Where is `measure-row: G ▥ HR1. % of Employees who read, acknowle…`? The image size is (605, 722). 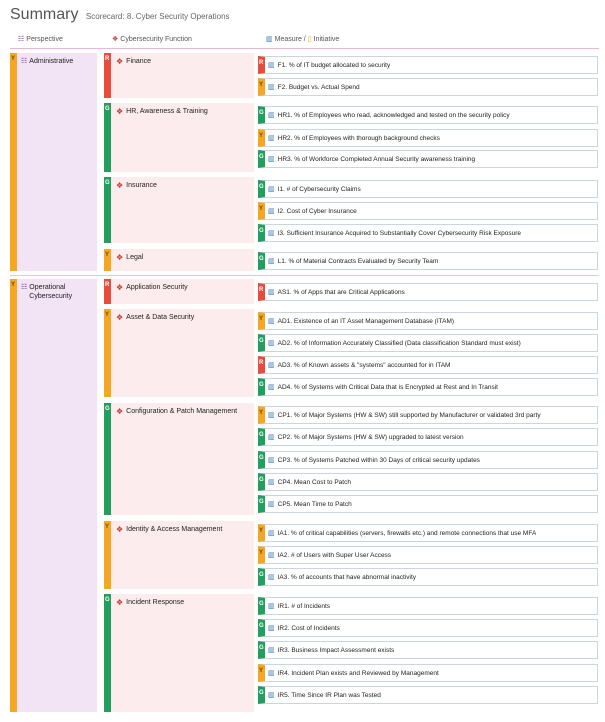
measure-row: G ▥ HR1. % of Employees who read, acknowle… is located at coordinates (428, 115).